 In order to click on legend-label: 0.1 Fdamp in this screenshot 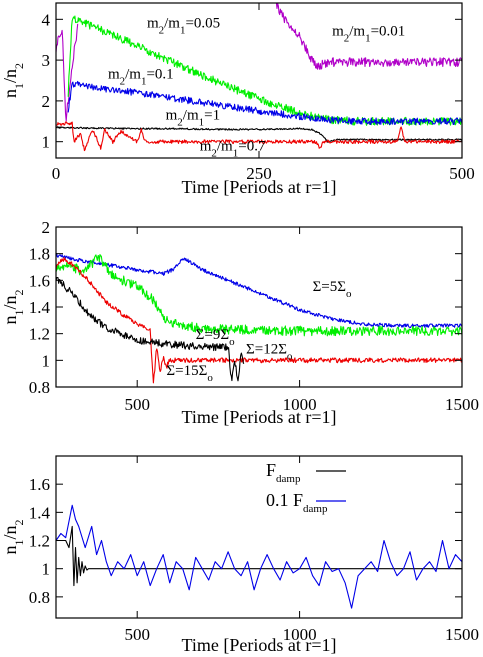, I will do `click(297, 502)`.